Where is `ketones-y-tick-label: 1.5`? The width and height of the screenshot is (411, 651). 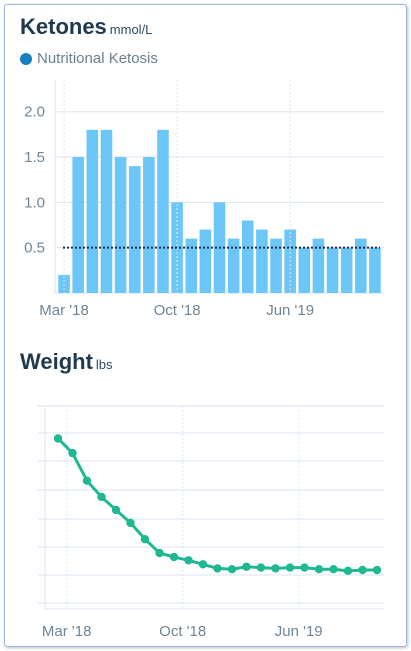 ketones-y-tick-label: 1.5 is located at coordinates (34, 157).